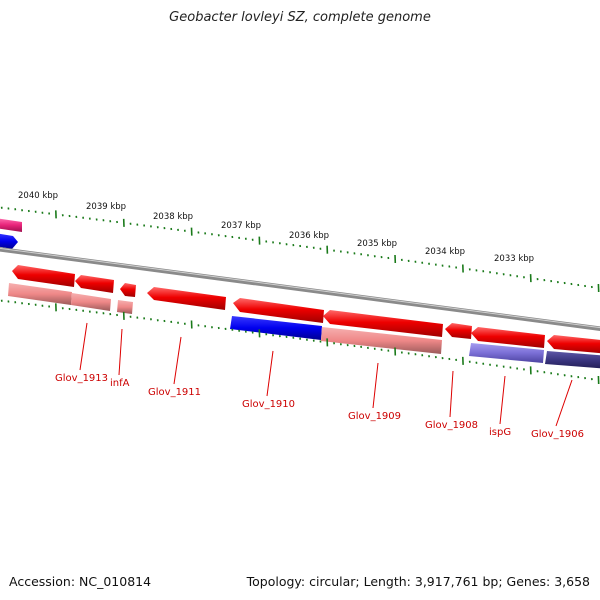  Describe the element at coordinates (186, 298) in the screenshot. I see `cds-arrow-1911` at that location.